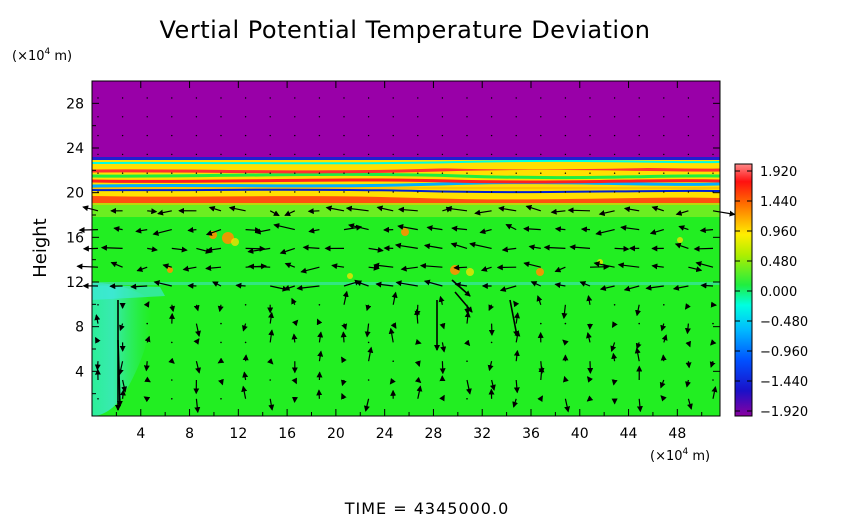 Image resolution: width=854 pixels, height=519 pixels. Describe the element at coordinates (427, 508) in the screenshot. I see `time-label: TIME = 4345000.0` at that location.